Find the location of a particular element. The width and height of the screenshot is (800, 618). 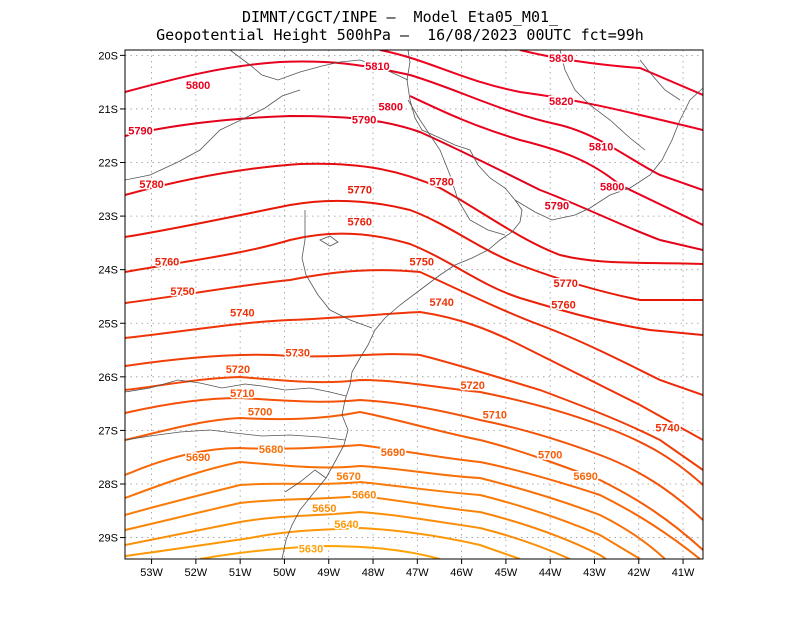

y-tick-label: 24S is located at coordinates (108, 271).